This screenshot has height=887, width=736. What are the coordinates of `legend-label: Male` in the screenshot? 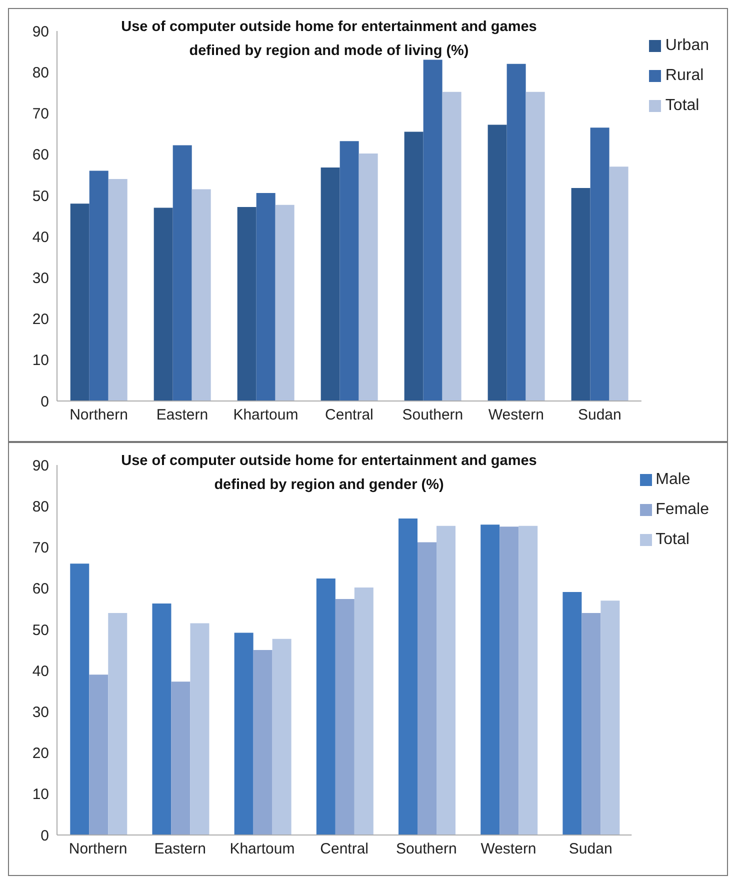 It's located at (673, 479).